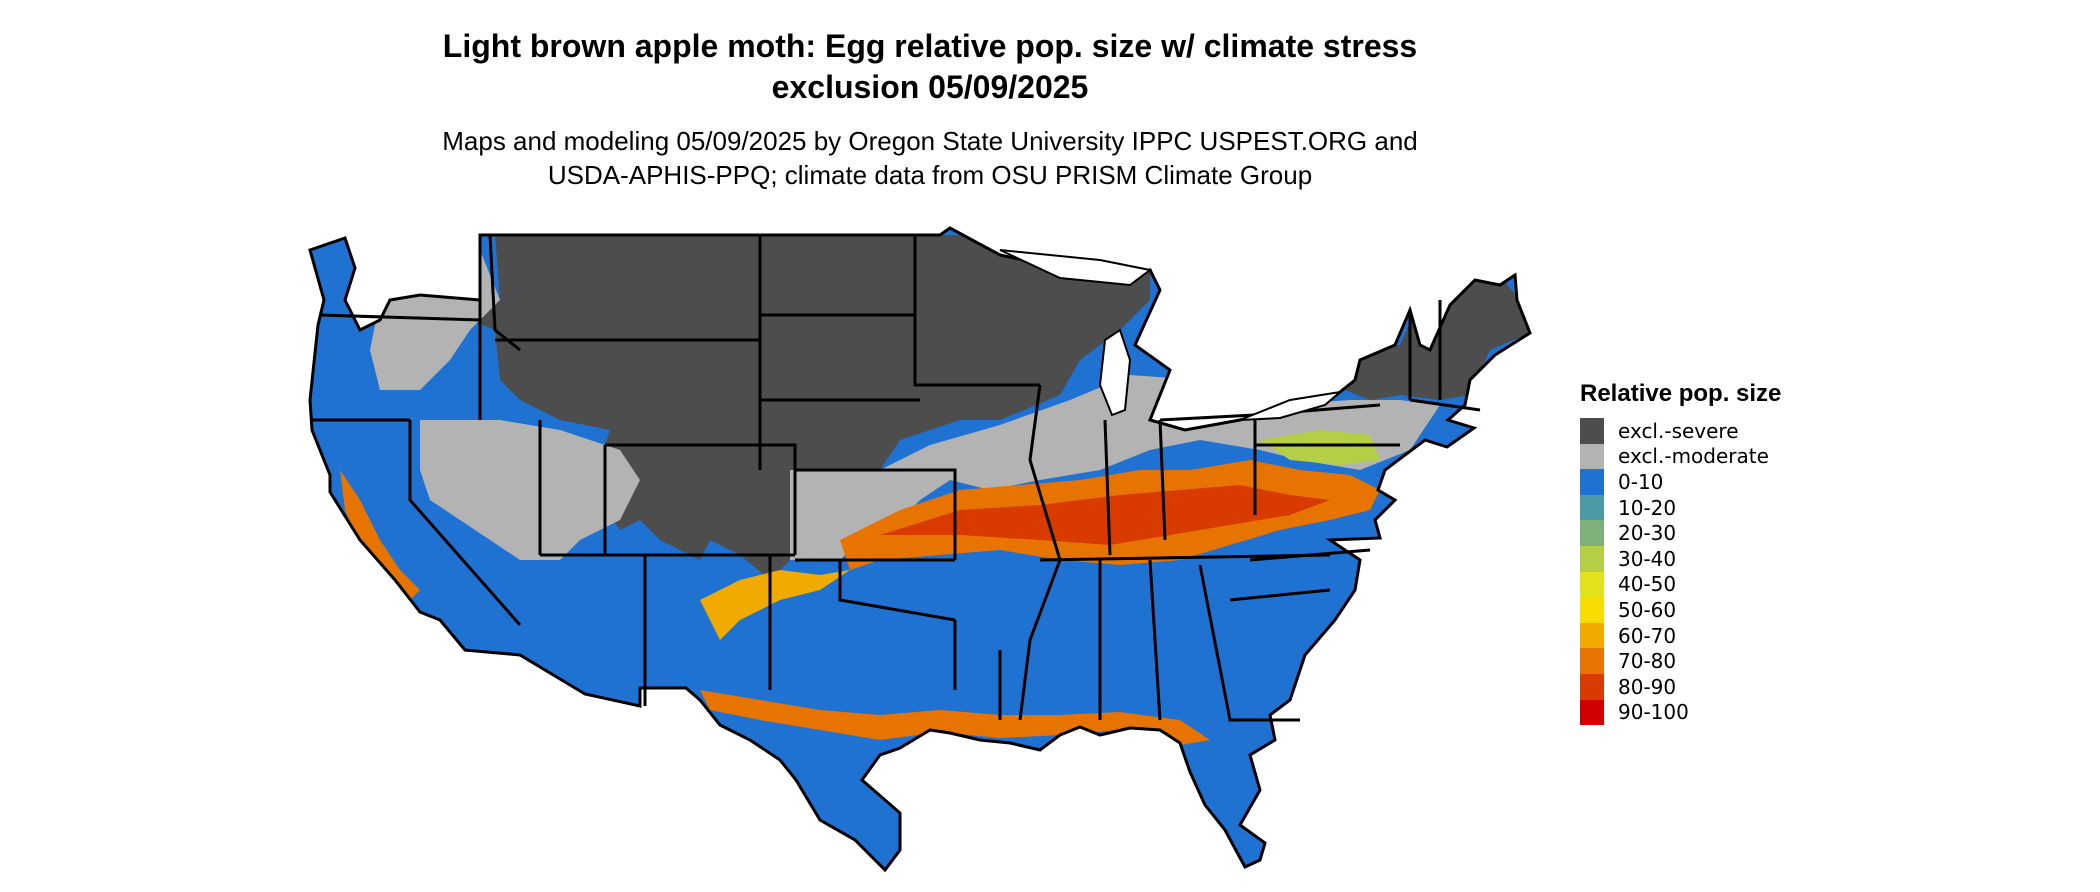 This screenshot has height=892, width=2100. I want to click on title-line-2: exclusion 05/09/2025, so click(930, 87).